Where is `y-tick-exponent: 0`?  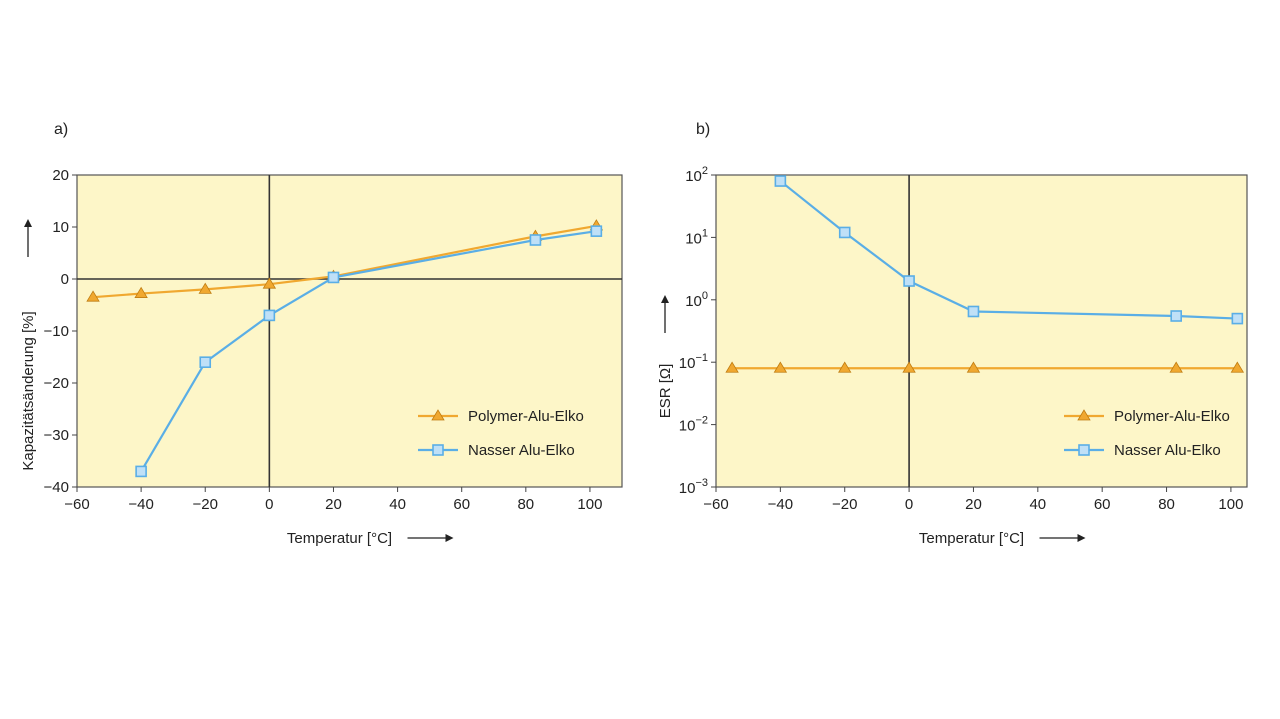
y-tick-exponent: 0 is located at coordinates (705, 296).